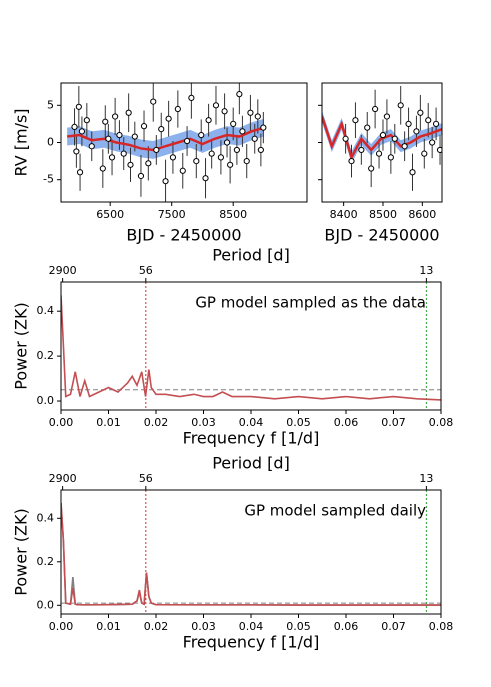 The width and height of the screenshot is (491, 687). Describe the element at coordinates (310, 303) in the screenshot. I see `annotation: GP model sampled as the data` at that location.